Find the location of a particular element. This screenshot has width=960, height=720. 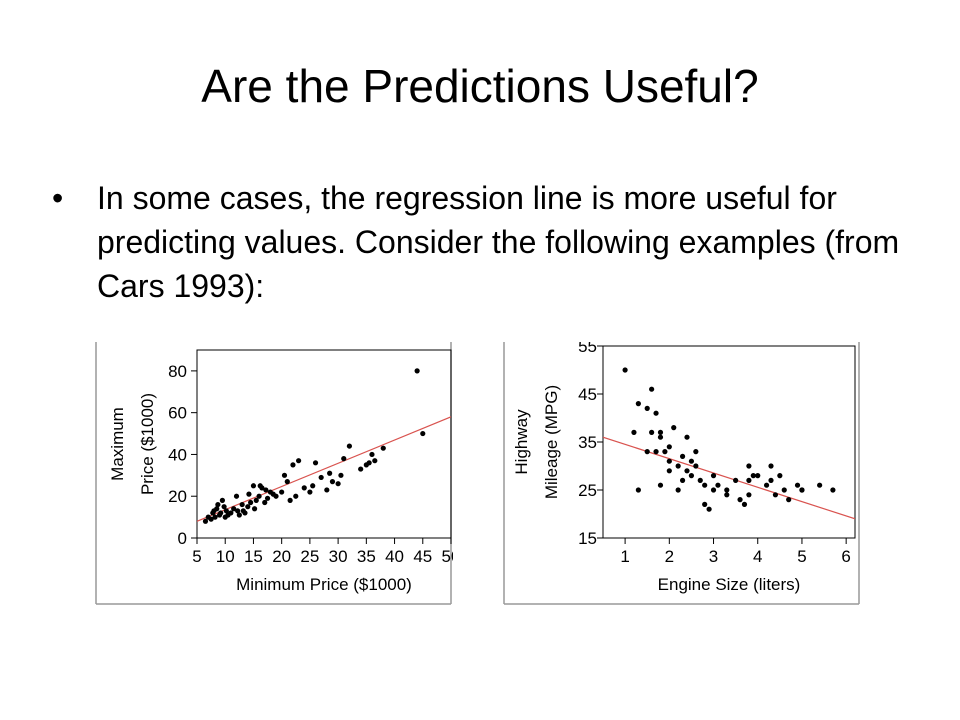

y-tick-label: 0 is located at coordinates (182, 538).